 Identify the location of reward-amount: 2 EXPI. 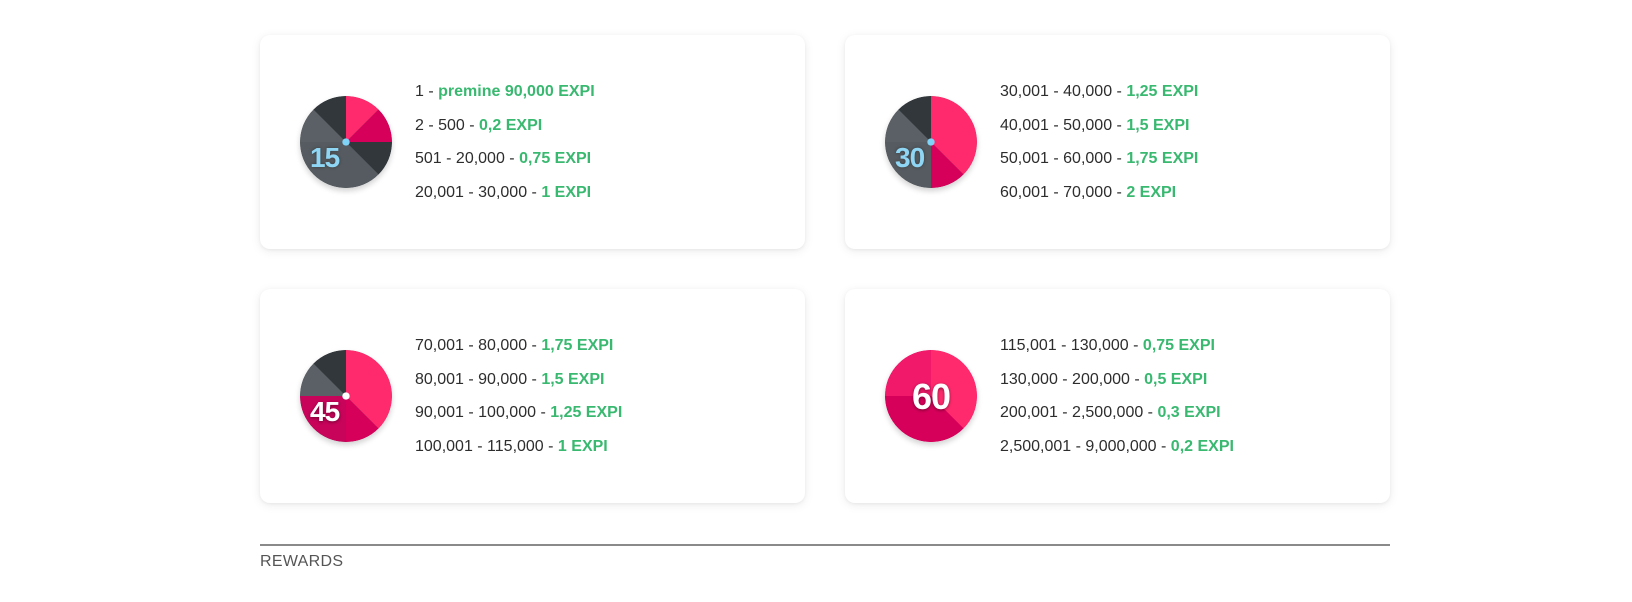
(1151, 192).